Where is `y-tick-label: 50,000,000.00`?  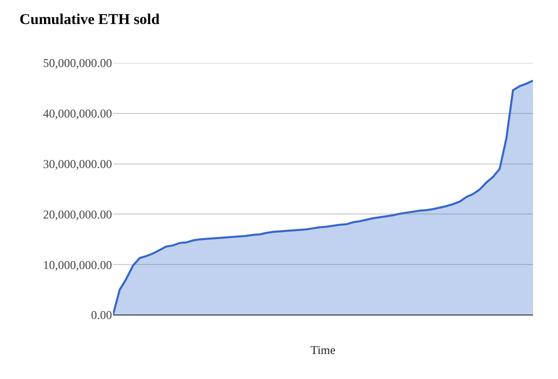
y-tick-label: 50,000,000.00 is located at coordinates (77, 63).